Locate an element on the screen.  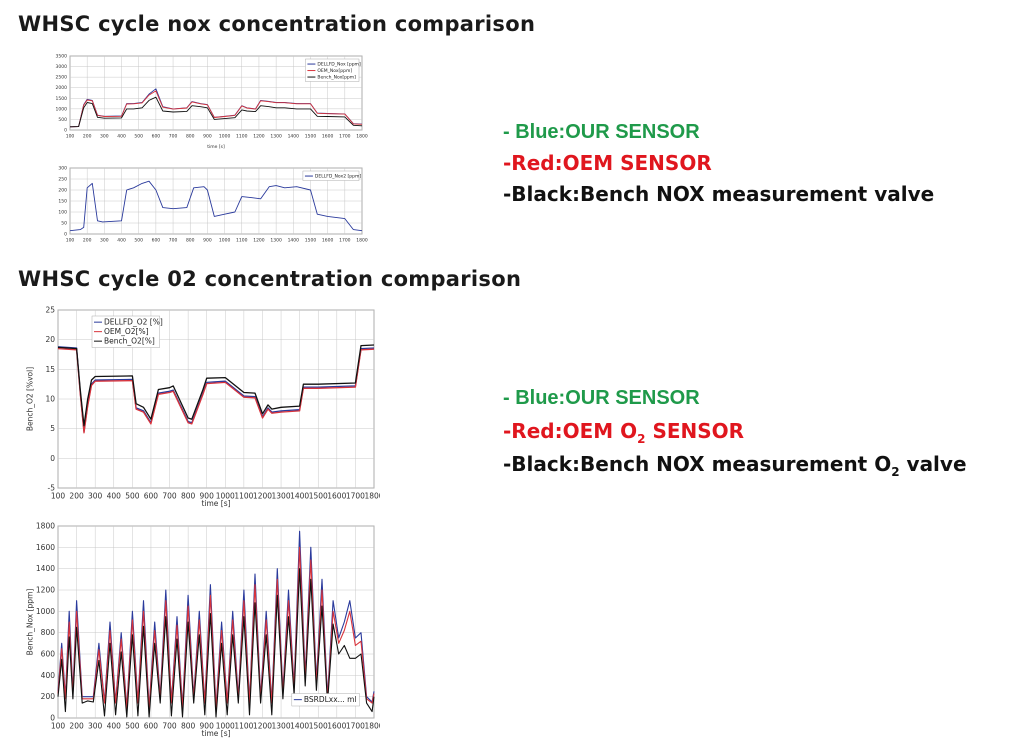
y-tick-label: 600 is located at coordinates (48, 654).